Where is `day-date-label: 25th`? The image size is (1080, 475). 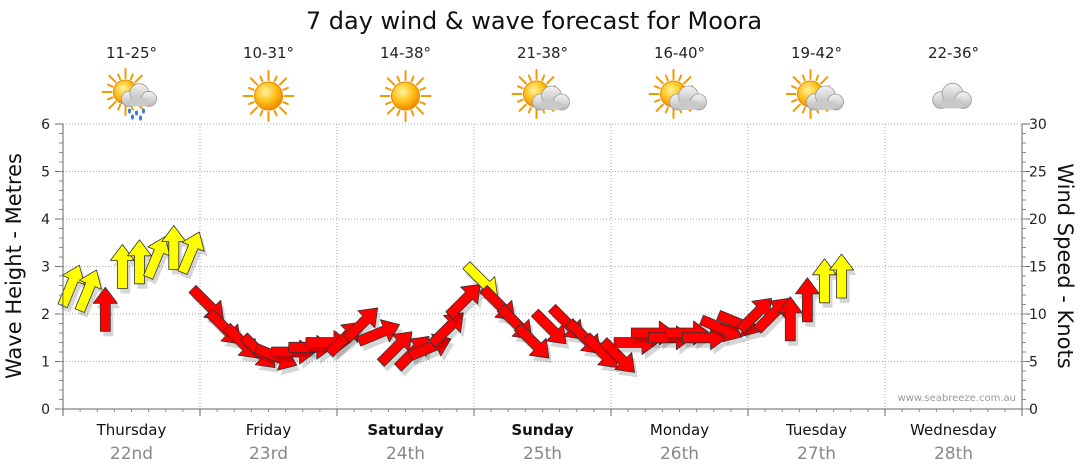 day-date-label: 25th is located at coordinates (542, 454).